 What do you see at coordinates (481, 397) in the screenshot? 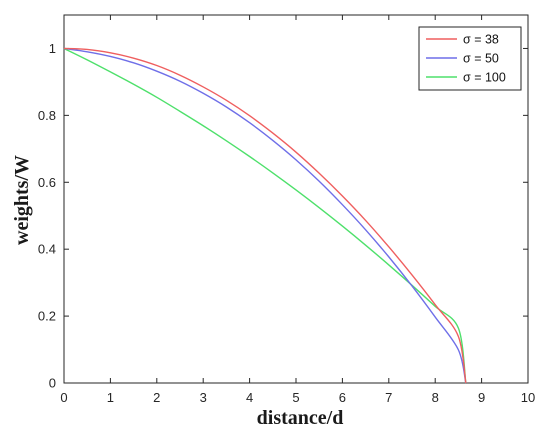
I see `x-tick-label: 9` at bounding box center [481, 397].